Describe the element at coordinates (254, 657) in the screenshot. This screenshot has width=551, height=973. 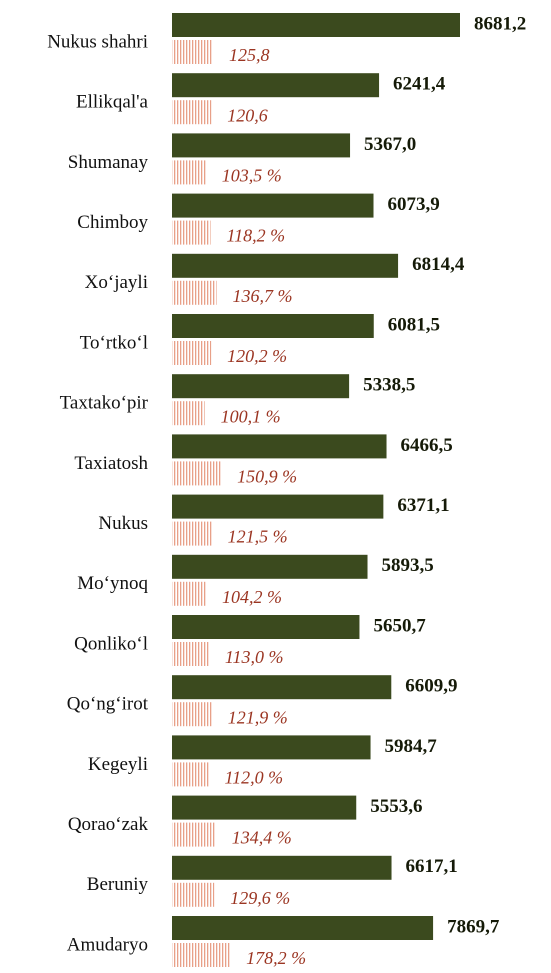
I see `percent-label: 113,0 %` at that location.